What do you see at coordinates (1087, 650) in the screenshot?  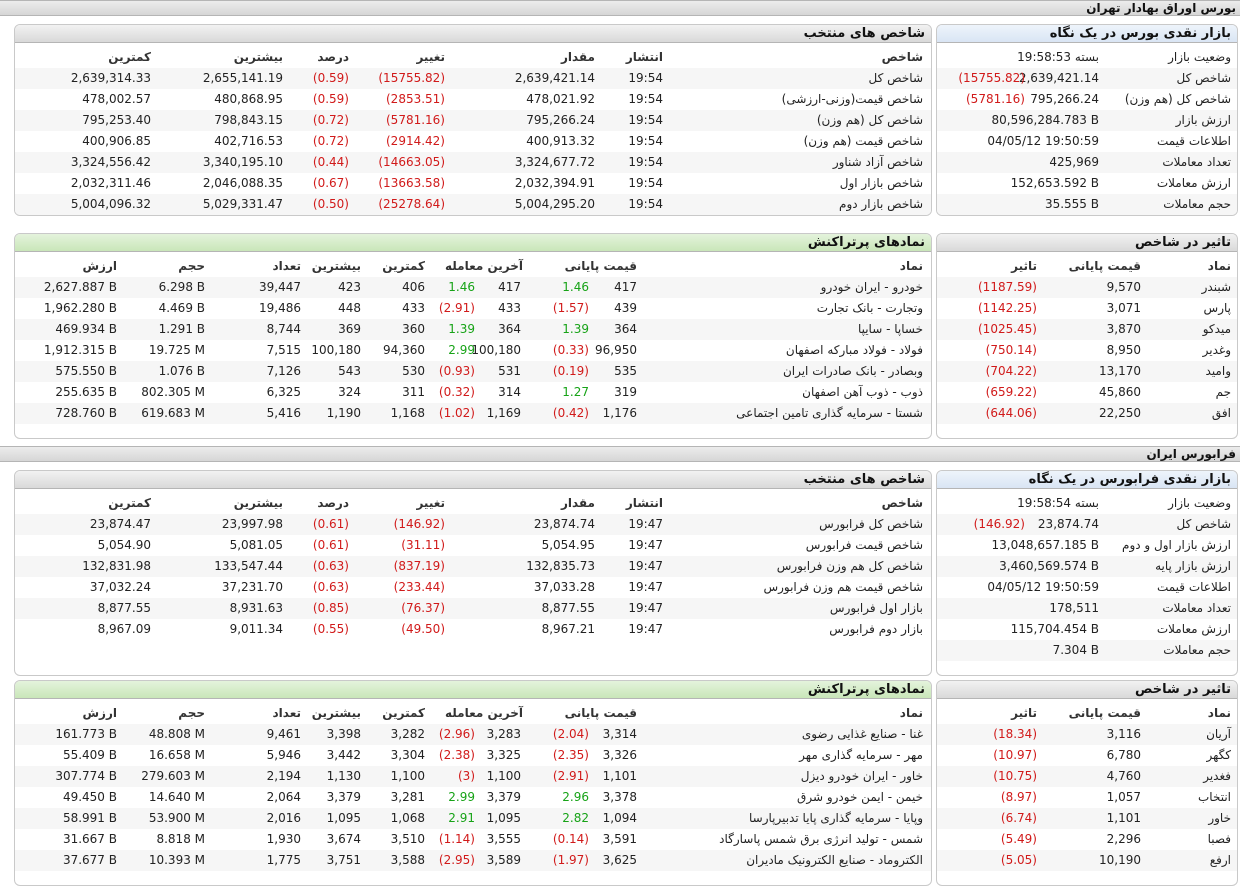 I see `overview-row: حجم معاملات 7.304 B` at bounding box center [1087, 650].